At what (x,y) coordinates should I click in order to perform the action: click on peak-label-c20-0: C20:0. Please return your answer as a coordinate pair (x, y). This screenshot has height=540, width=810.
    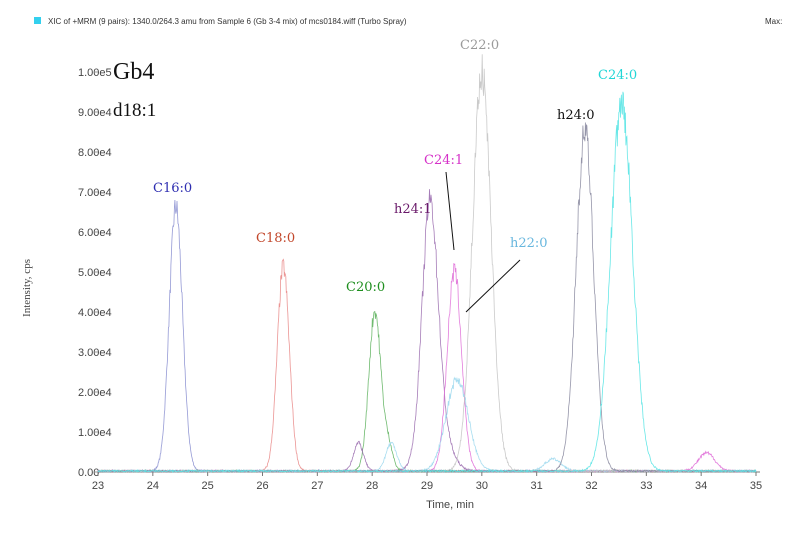
    Looking at the image, I should click on (365, 287).